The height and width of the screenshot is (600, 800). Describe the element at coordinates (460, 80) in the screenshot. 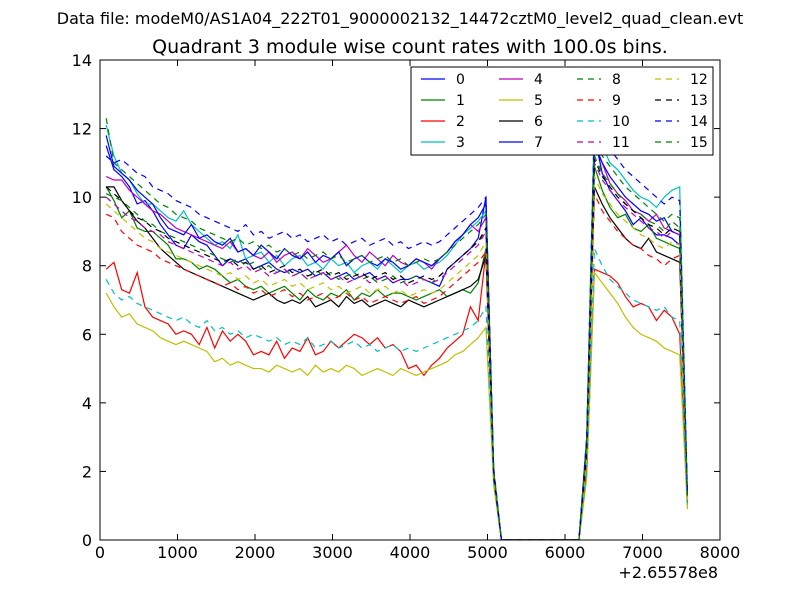

I see `legend-label-0: 0` at that location.